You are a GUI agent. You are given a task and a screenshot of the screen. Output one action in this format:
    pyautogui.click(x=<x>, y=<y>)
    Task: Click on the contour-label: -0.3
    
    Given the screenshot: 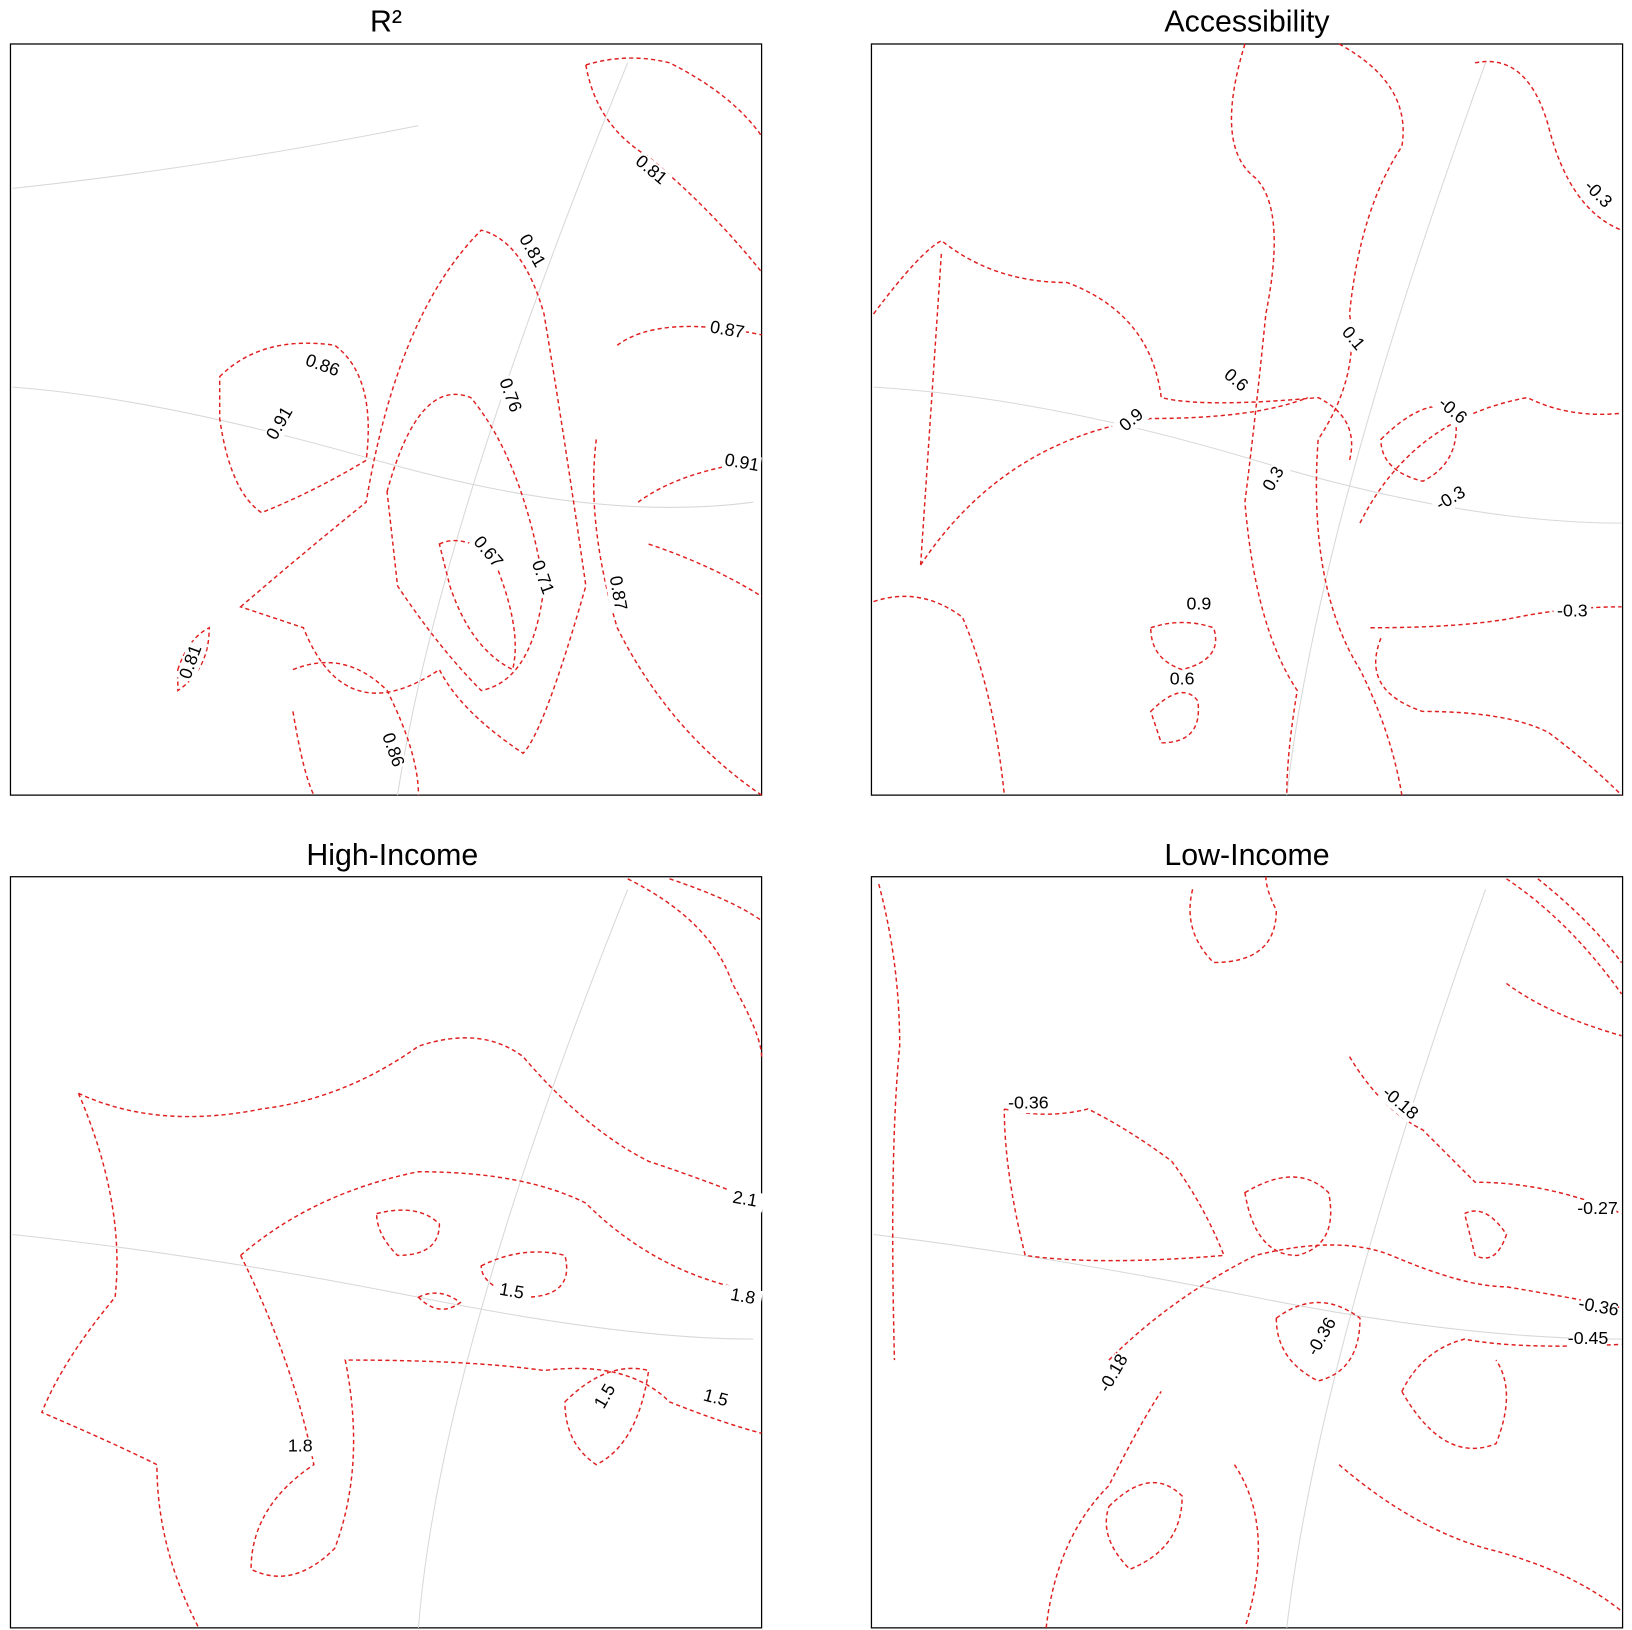 What is the action you would take?
    pyautogui.click(x=1572, y=611)
    